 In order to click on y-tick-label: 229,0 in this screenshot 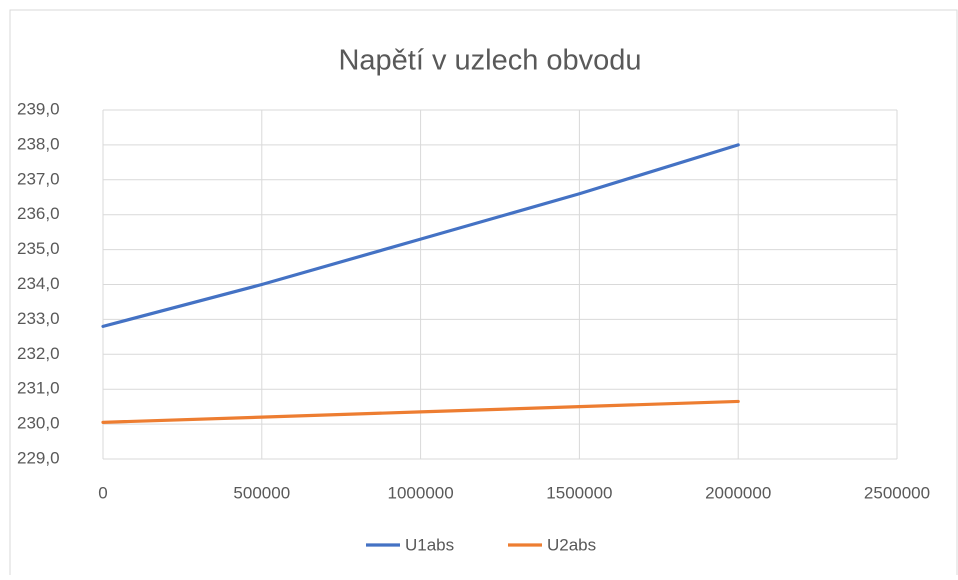, I will do `click(38, 457)`.